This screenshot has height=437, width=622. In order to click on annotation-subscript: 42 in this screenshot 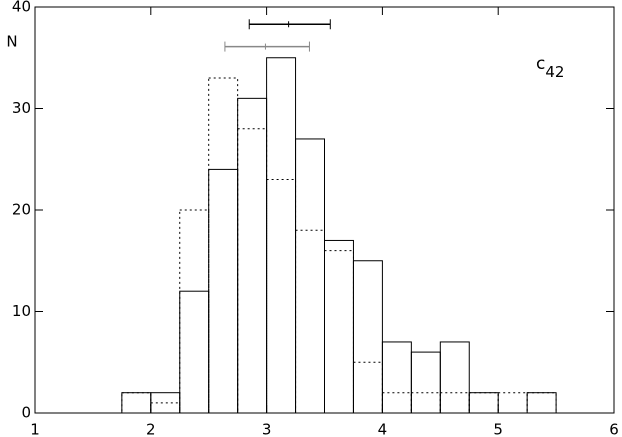, I will do `click(554, 72)`.